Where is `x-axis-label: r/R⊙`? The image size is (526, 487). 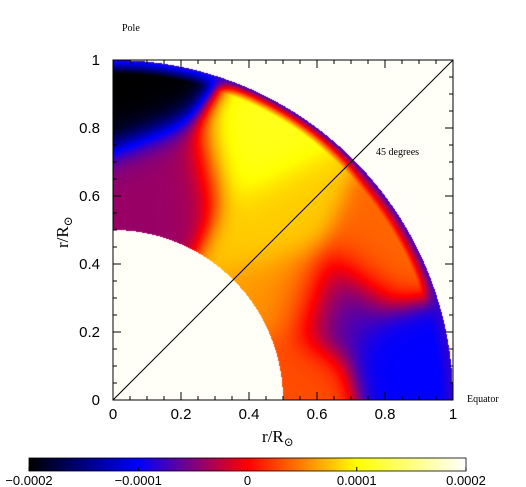 x-axis-label: r/R⊙ is located at coordinates (278, 438).